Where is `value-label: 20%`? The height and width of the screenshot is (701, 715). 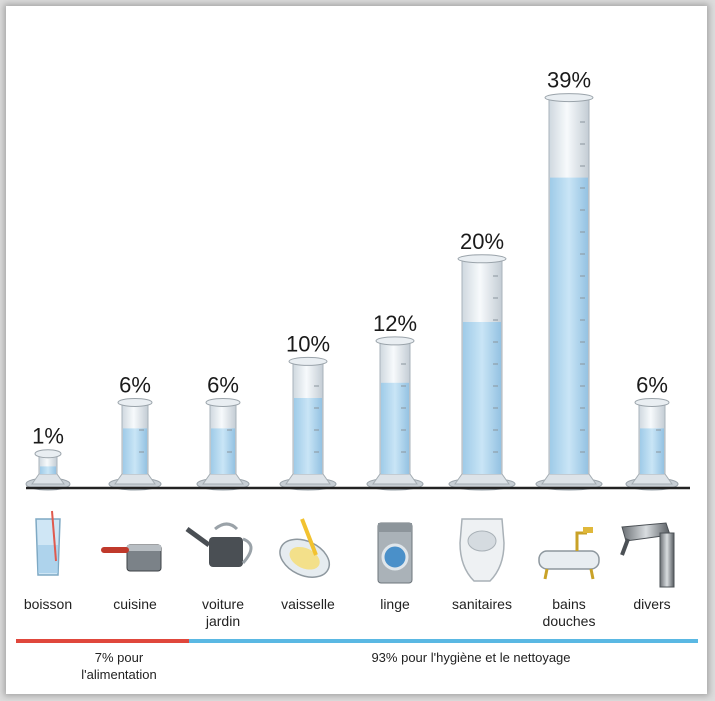
value-label: 20% is located at coordinates (482, 241).